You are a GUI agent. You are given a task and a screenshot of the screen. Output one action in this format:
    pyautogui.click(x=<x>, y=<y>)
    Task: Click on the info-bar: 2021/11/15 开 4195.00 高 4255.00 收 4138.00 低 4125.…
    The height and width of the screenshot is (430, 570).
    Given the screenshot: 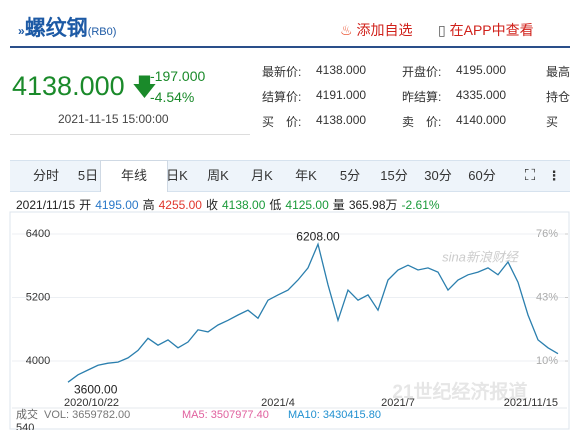 What is the action you would take?
    pyautogui.click(x=230, y=204)
    